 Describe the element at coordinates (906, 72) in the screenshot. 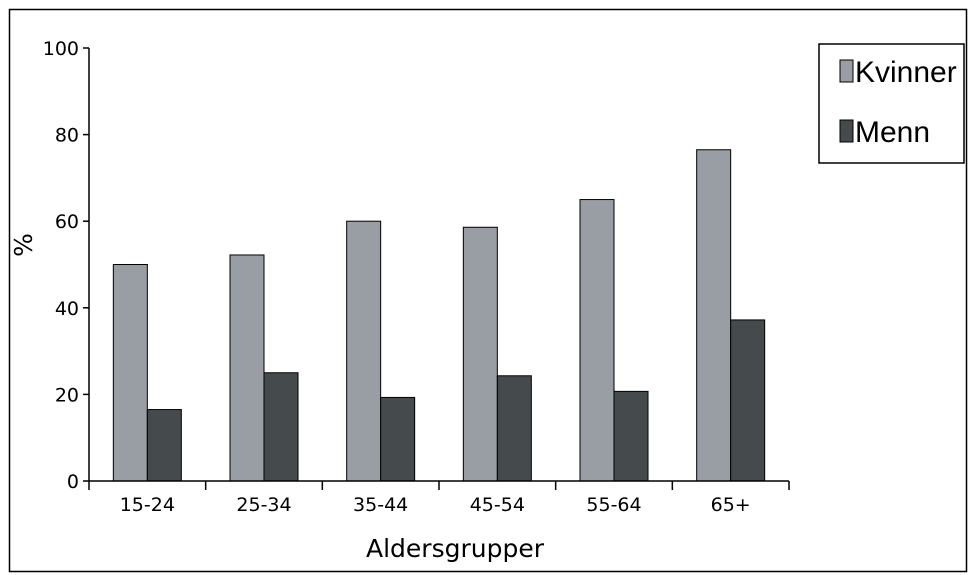

I see `legend-label-kvinner: Kvinner` at that location.